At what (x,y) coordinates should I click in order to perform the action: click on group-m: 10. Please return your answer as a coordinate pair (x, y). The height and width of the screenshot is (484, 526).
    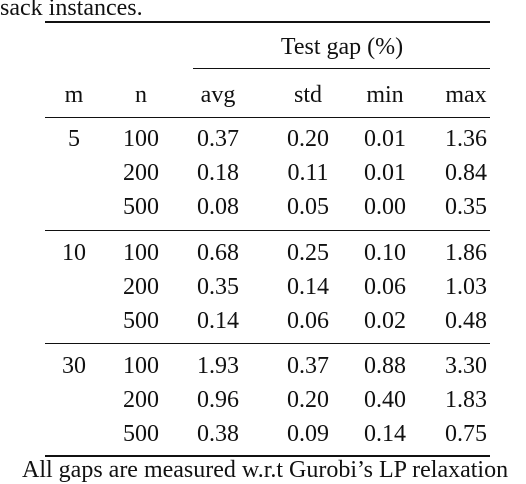
    Looking at the image, I should click on (74, 253).